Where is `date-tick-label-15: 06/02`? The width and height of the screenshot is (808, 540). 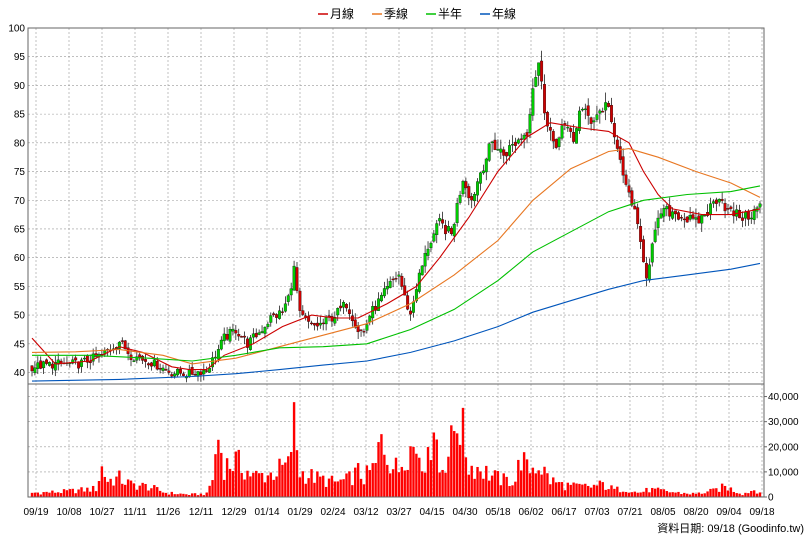 date-tick-label-15: 06/02 is located at coordinates (530, 512).